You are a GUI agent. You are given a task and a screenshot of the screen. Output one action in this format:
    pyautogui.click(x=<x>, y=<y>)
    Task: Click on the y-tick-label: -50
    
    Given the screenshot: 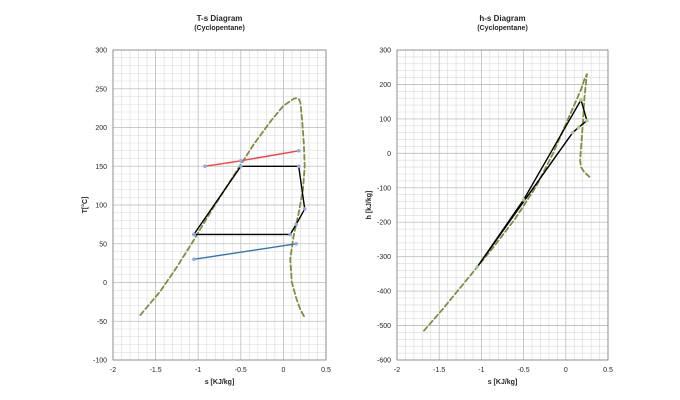 What is the action you would take?
    pyautogui.click(x=102, y=322)
    